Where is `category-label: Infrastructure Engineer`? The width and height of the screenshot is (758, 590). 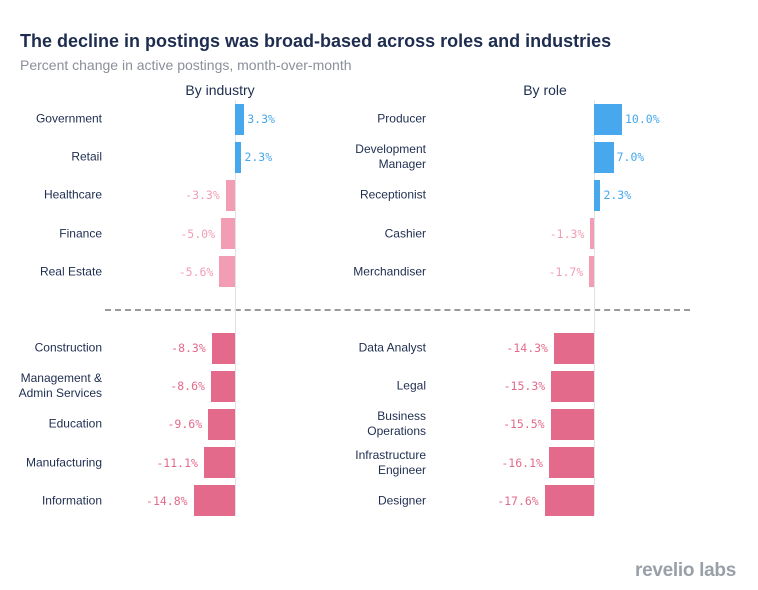 category-label: Infrastructure Engineer is located at coordinates (390, 462).